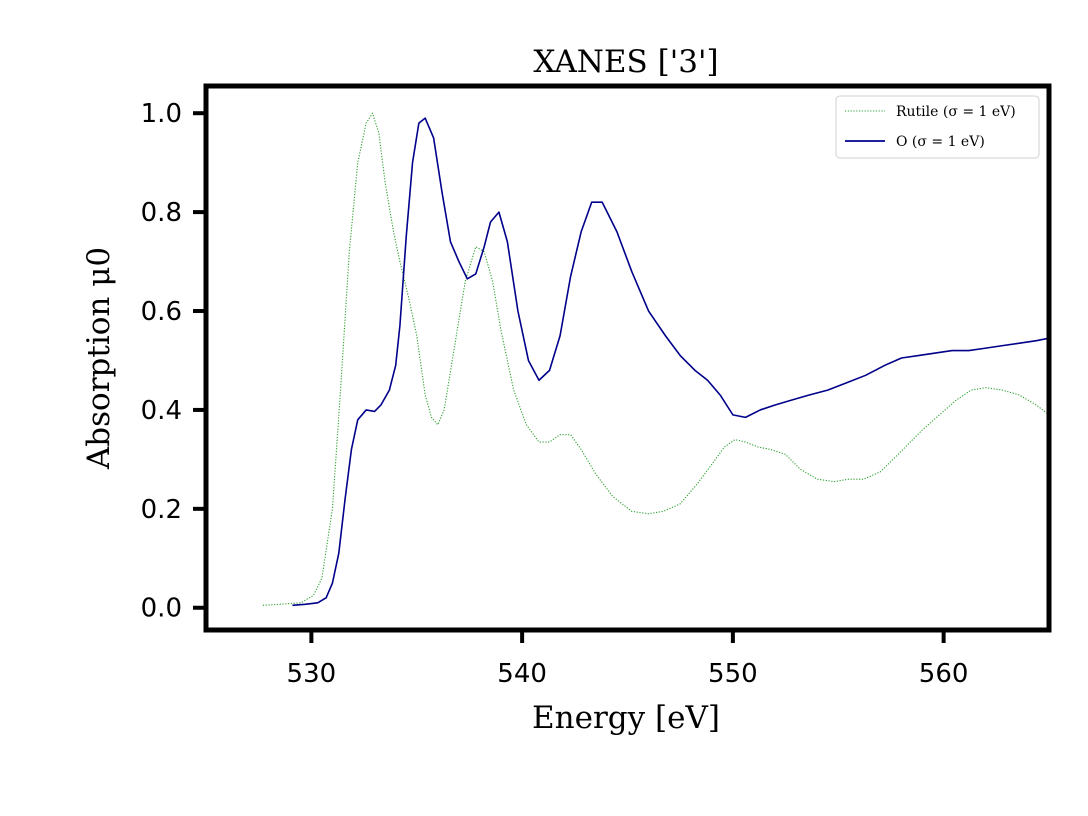 This screenshot has width=1088, height=816. Describe the element at coordinates (161, 411) in the screenshot. I see `y-tick-label: 0.4` at that location.